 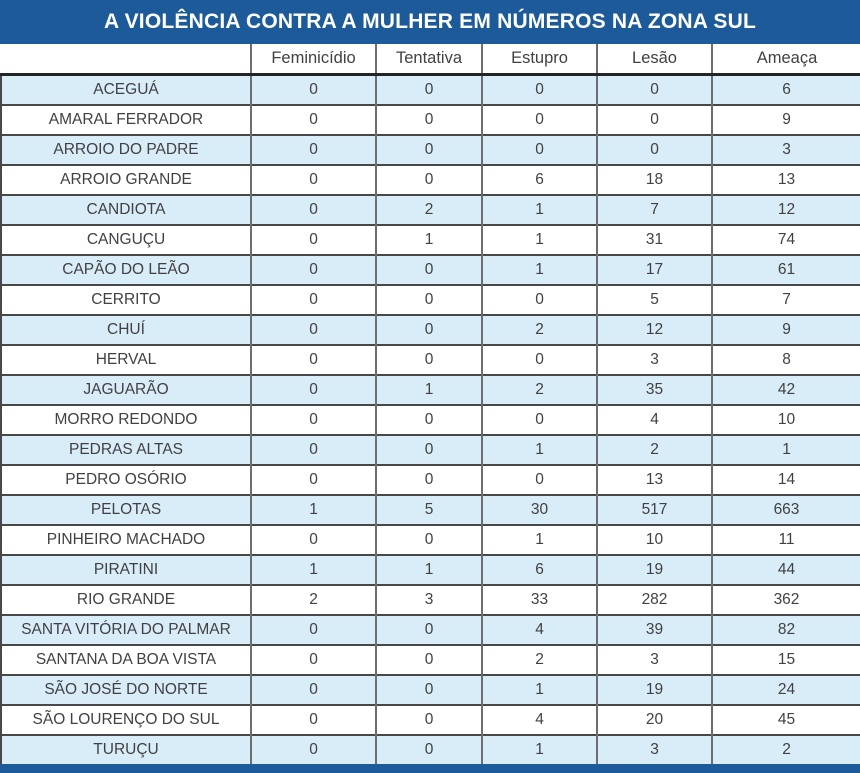 What do you see at coordinates (785, 539) in the screenshot?
I see `value-cell: 11` at bounding box center [785, 539].